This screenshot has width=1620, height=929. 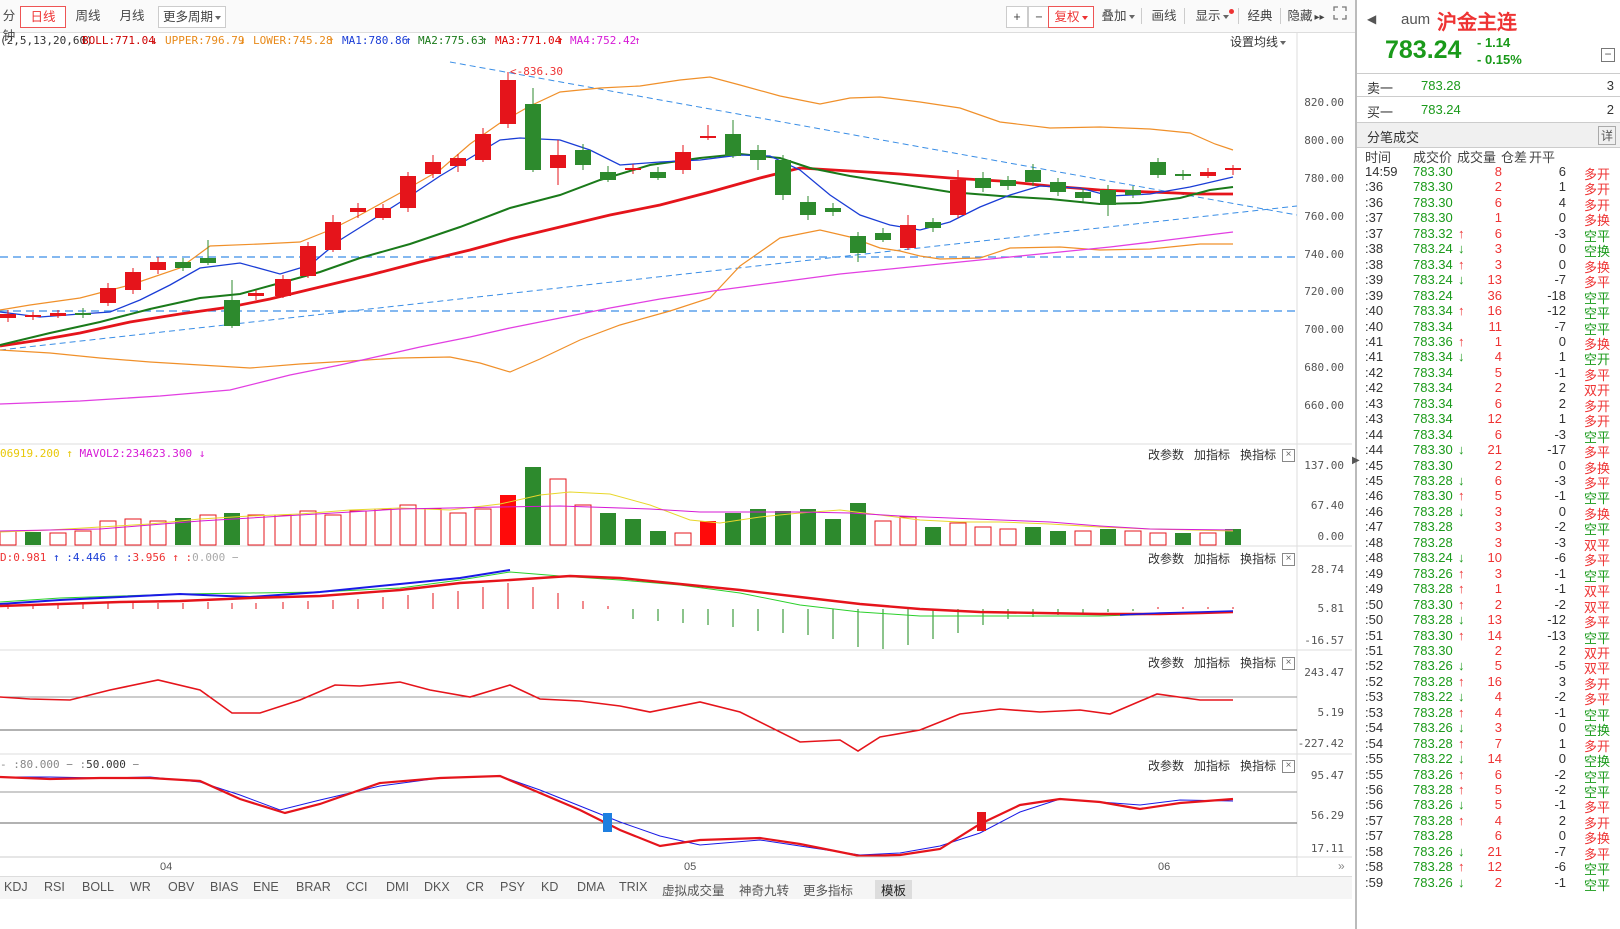 I want to click on tick-open-close: 空换, so click(x=1596, y=762).